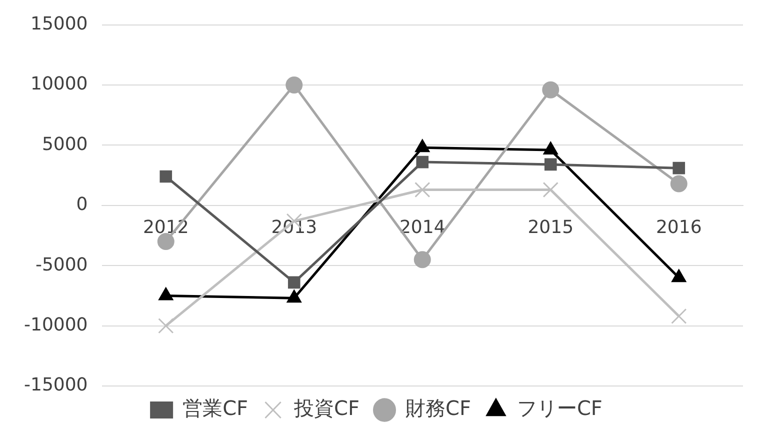  I want to click on x-tick-label: 2014, so click(422, 227).